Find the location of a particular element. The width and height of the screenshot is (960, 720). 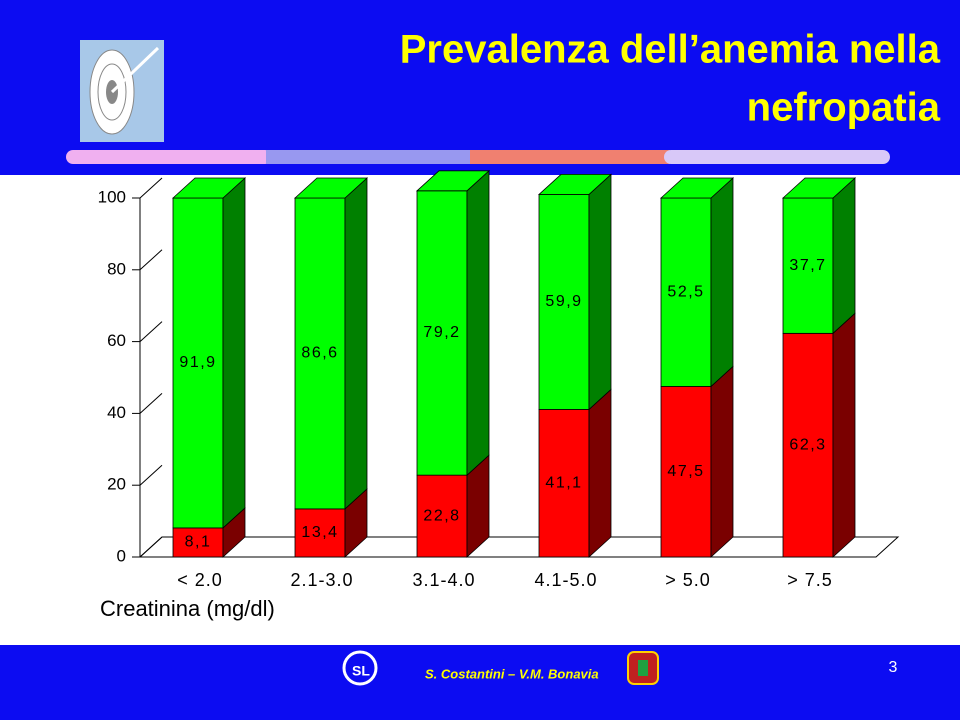

y-tick-label: 0 is located at coordinates (121, 555).